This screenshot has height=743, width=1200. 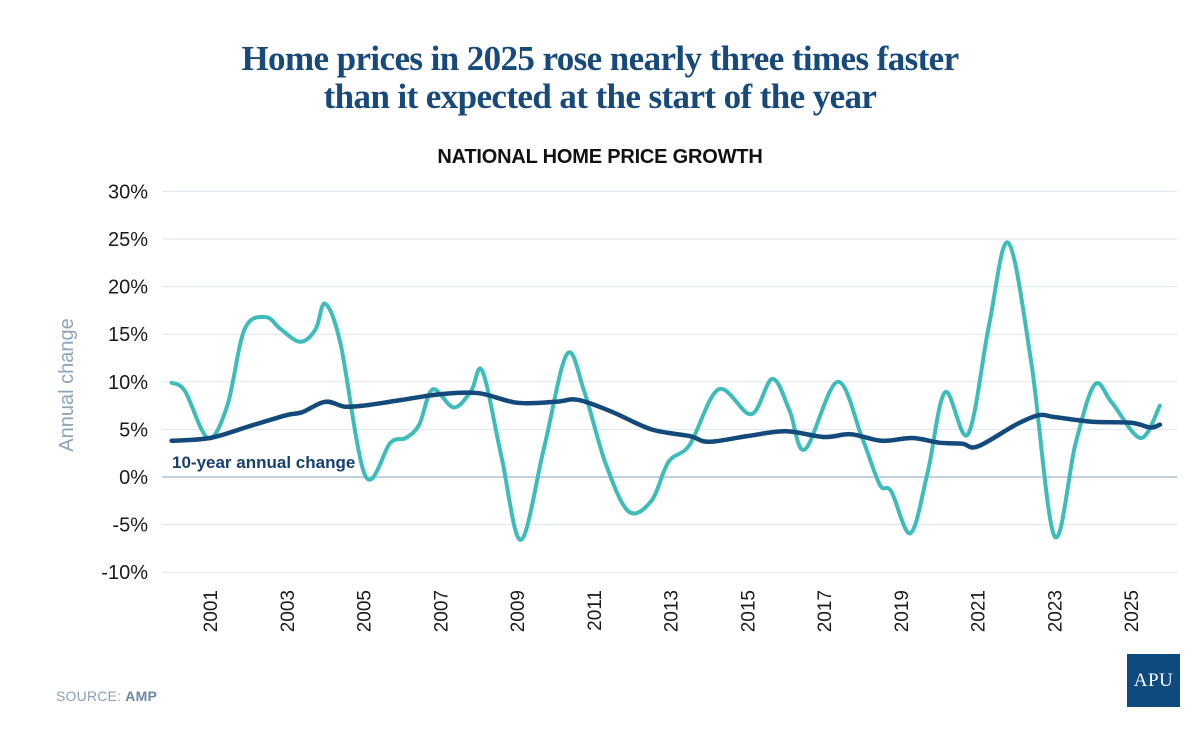 What do you see at coordinates (141, 696) in the screenshot?
I see `source-value: AMP` at bounding box center [141, 696].